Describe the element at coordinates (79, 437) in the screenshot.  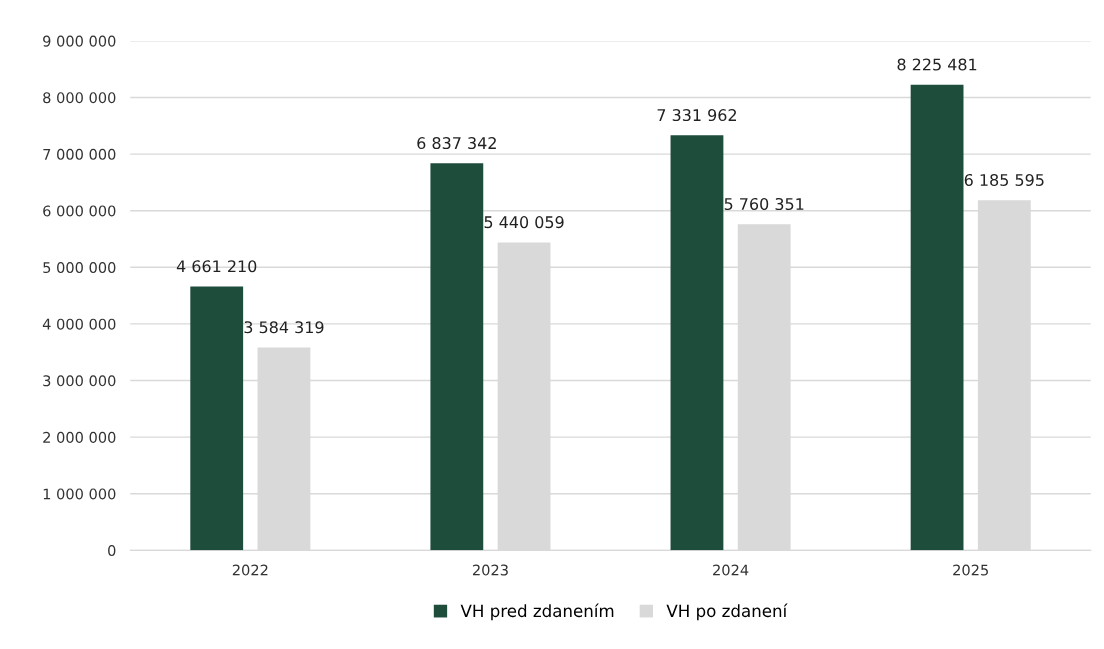
I see `y-tick-label: 2 000 000` at that location.